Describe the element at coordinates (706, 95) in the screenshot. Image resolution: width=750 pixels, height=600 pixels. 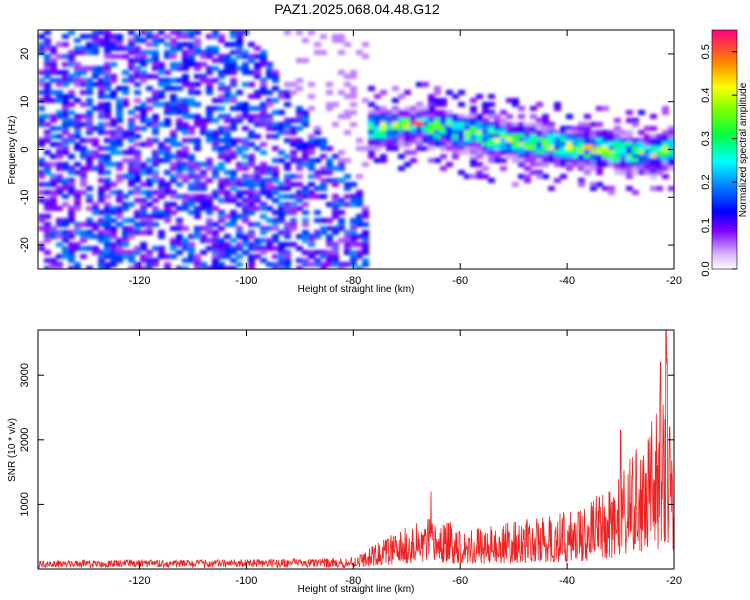
I see `colorbar-tick-label: 0.4` at that location.